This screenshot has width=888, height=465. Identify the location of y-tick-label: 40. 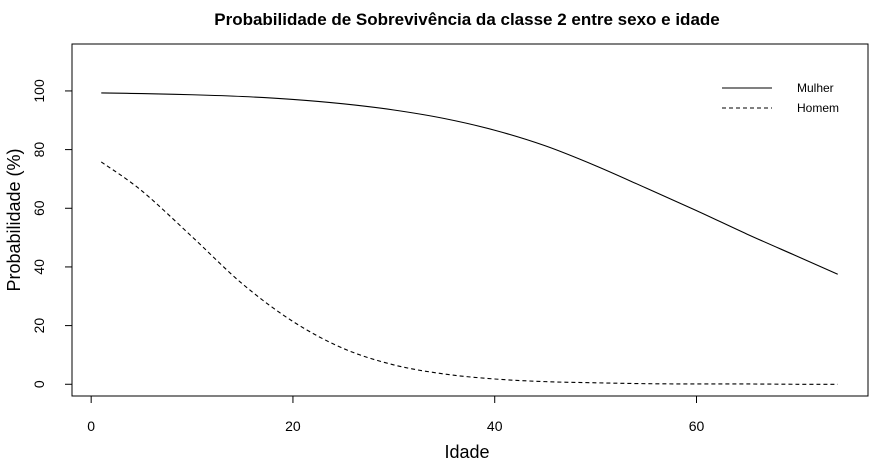
(39, 267).